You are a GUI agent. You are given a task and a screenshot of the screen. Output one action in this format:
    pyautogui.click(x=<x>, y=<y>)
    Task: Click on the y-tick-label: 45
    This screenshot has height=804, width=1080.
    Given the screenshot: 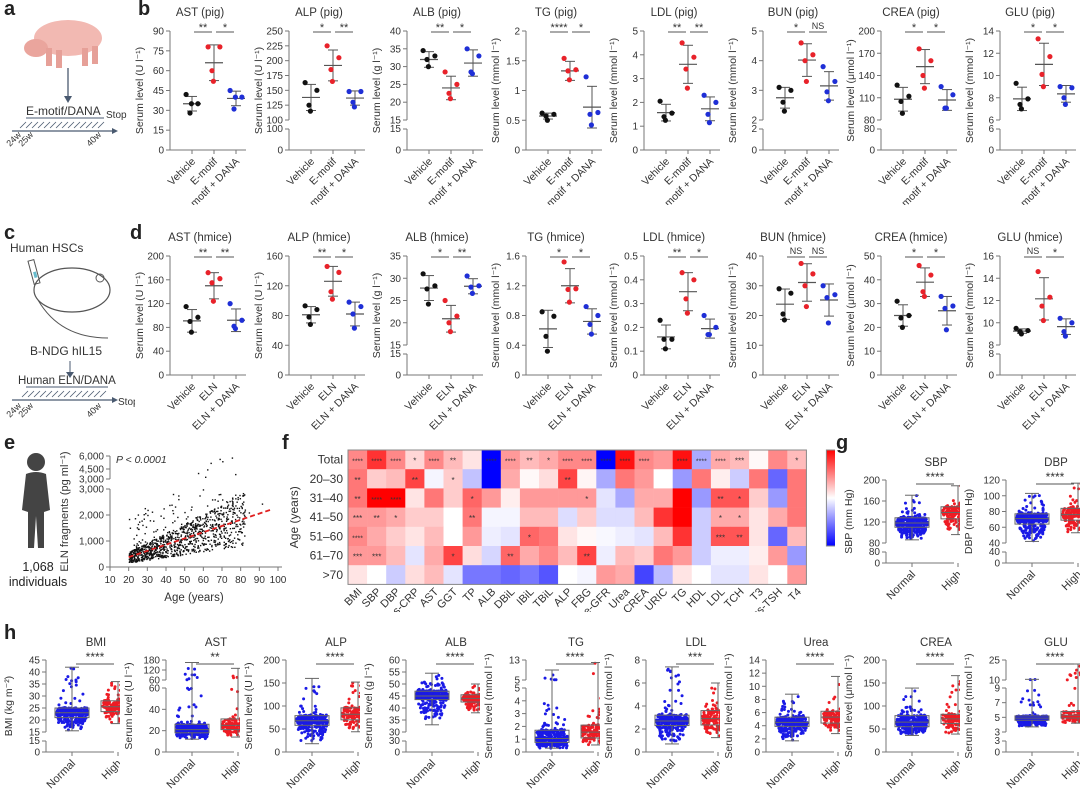 What is the action you would take?
    pyautogui.click(x=159, y=91)
    